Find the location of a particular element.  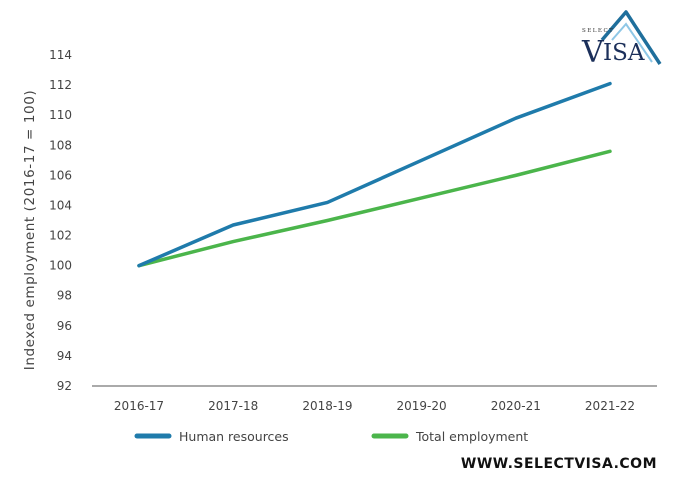

x-tick-label: 2016-17 is located at coordinates (139, 406).